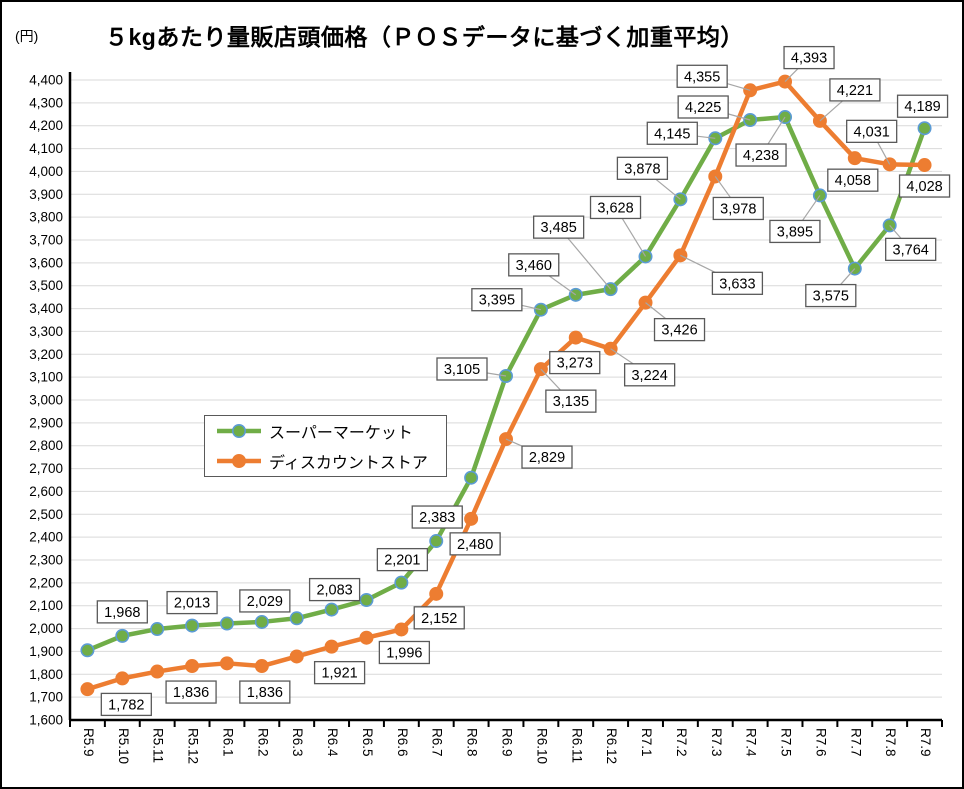 The height and width of the screenshot is (789, 964). I want to click on data-label-value: 3,878, so click(642, 169).